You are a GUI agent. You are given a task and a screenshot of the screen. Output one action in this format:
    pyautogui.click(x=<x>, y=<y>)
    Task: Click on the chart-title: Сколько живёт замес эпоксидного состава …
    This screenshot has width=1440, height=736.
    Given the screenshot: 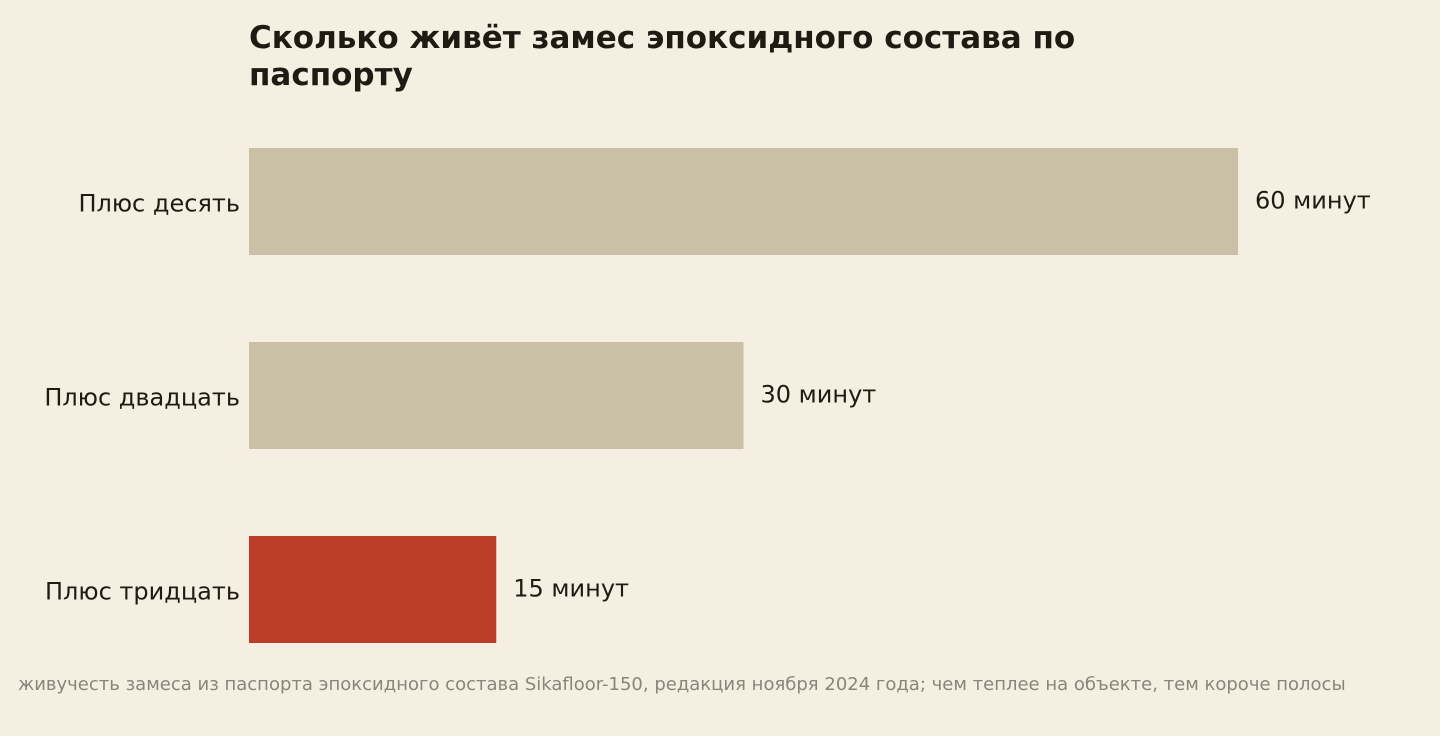 What is the action you would take?
    pyautogui.click(x=662, y=56)
    